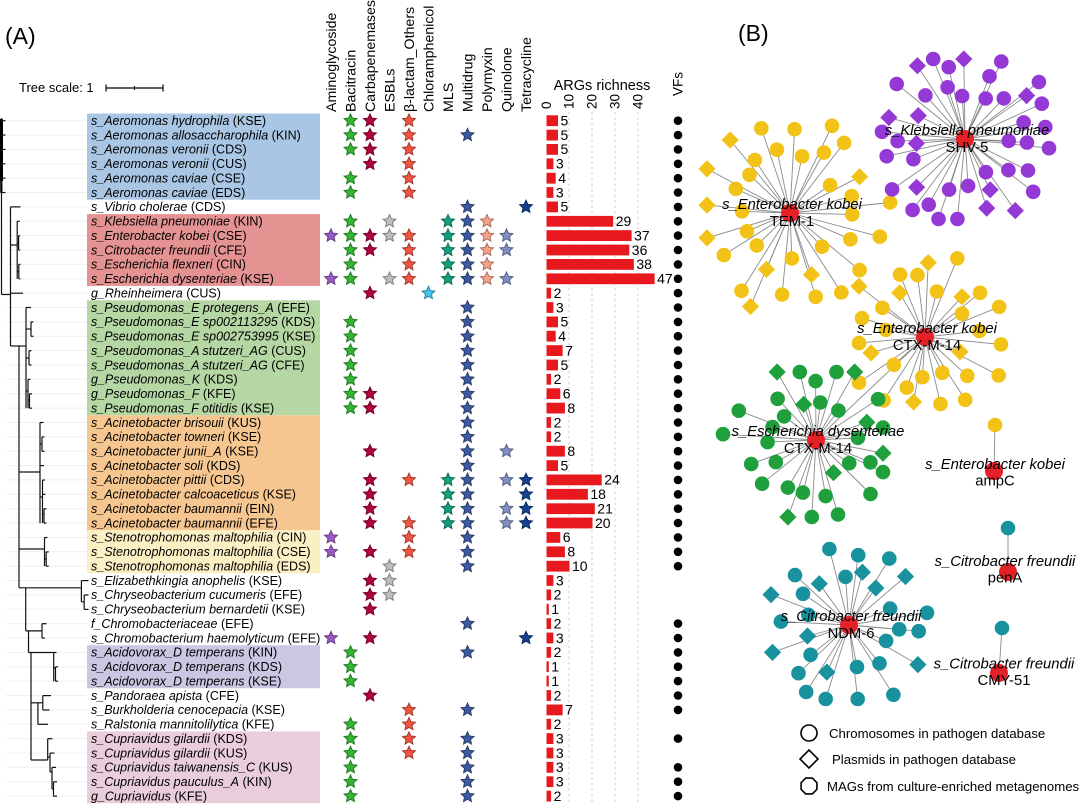 Image resolution: width=1080 pixels, height=810 pixels. What do you see at coordinates (186, 581) in the screenshot?
I see `svg-text:s_Elizabethkingia anophelis (K: s_Elizabethkingia anophelis (KSE)` at bounding box center [186, 581].